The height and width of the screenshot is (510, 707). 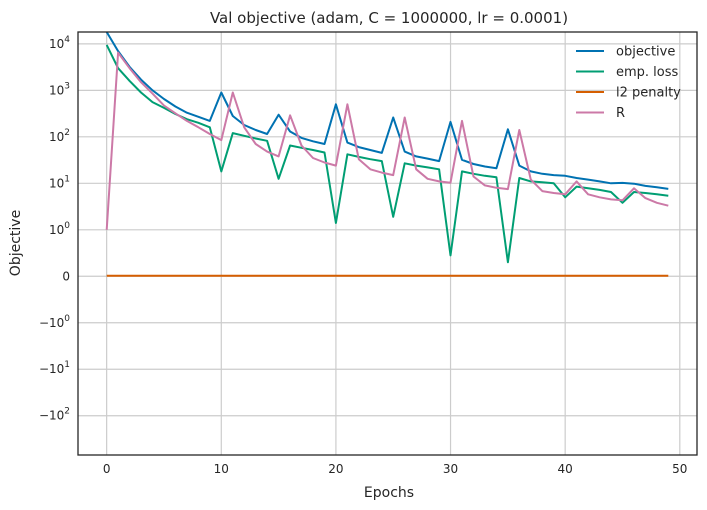 What do you see at coordinates (59, 182) in the screenshot?
I see `y-tick-label: 10¹` at bounding box center [59, 182].